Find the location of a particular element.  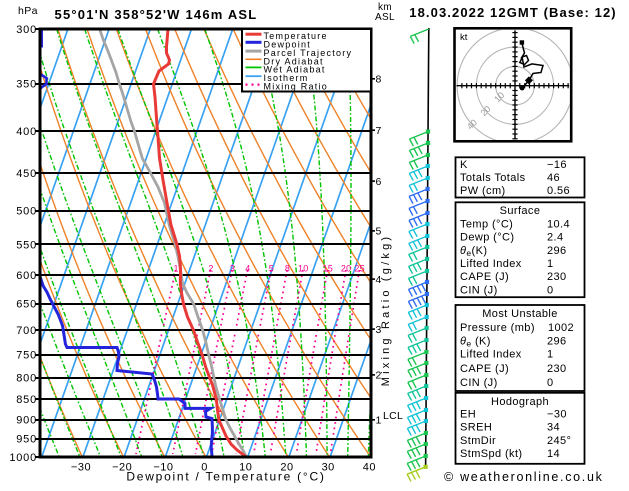

svg-text: Parcel Trajectory is located at coordinates (308, 53).